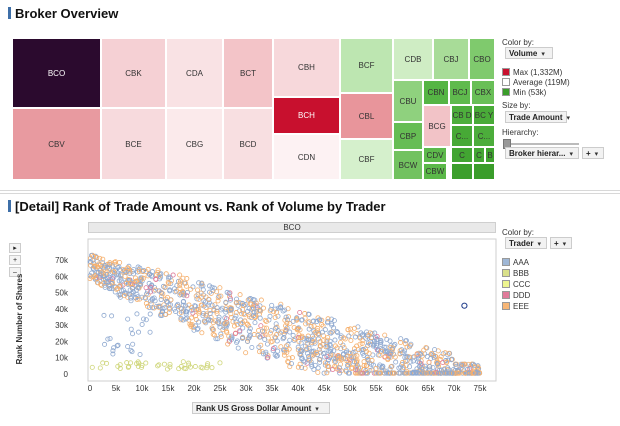 The height and width of the screenshot is (426, 620). I want to click on treemap-tile-cbk: CBK, so click(133, 73).